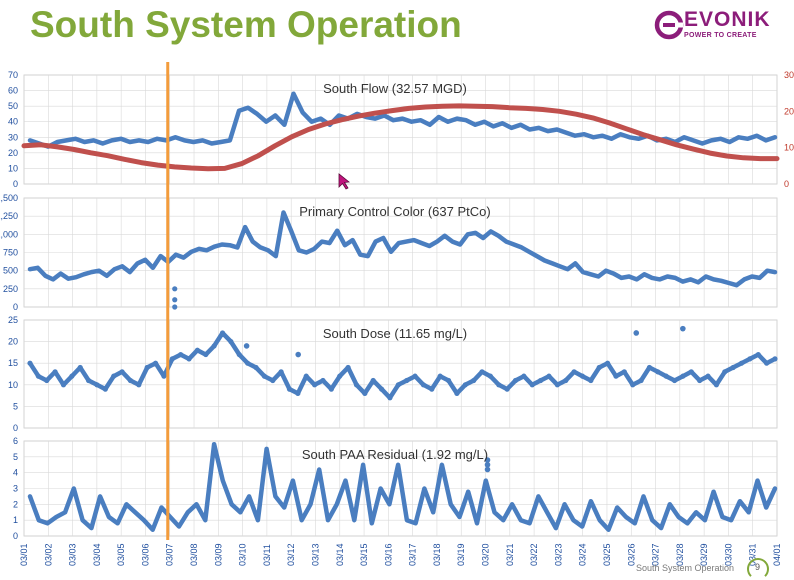  I want to click on y-tick-label: 1,500, so click(9, 198).